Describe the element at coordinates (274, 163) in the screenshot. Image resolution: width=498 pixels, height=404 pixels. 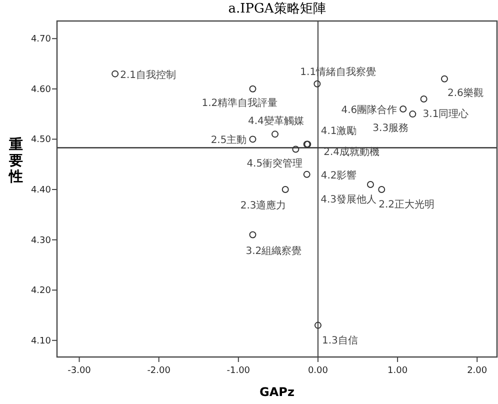
I see `annotation: 4.5衝突管理` at that location.